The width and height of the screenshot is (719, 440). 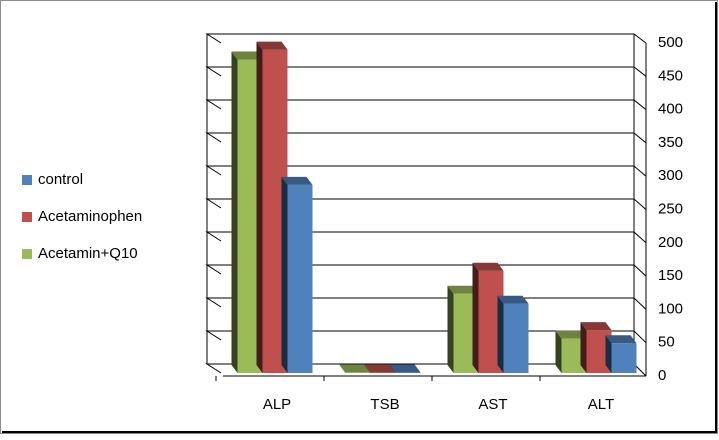 I want to click on y-tick-label: 500, so click(x=670, y=42).